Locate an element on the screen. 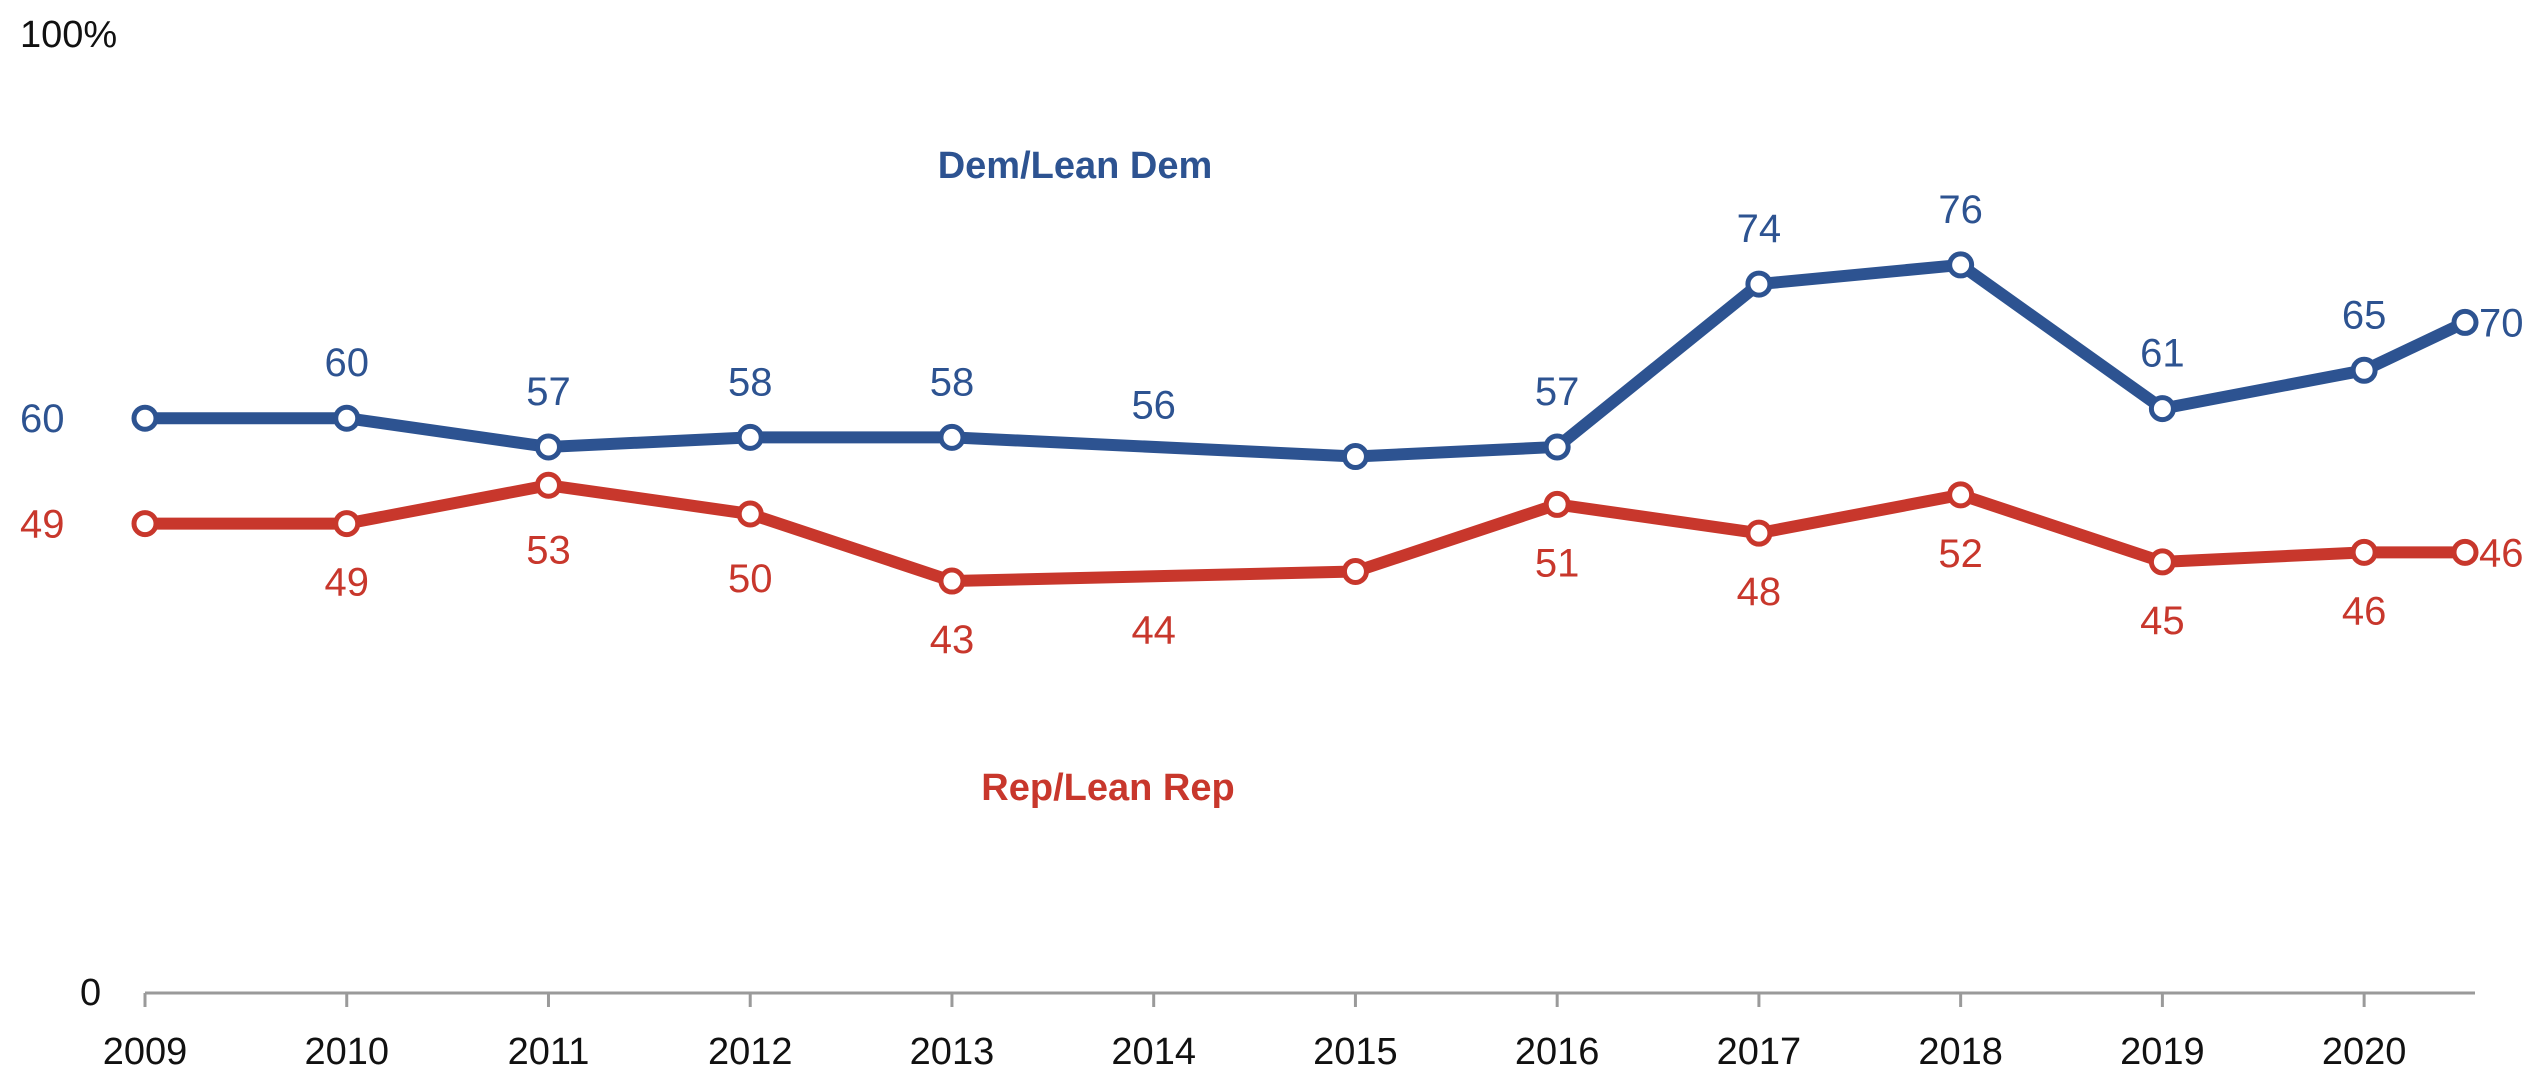  series-name-dem: Dem/Lean Dem is located at coordinates (1075, 166).